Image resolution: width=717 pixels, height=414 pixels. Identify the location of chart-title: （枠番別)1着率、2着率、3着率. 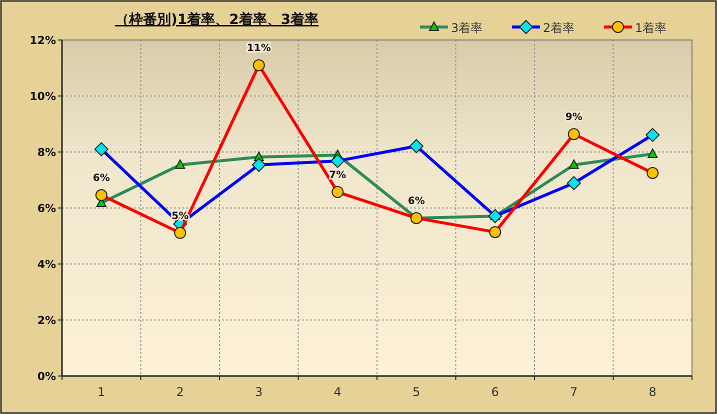
(217, 19).